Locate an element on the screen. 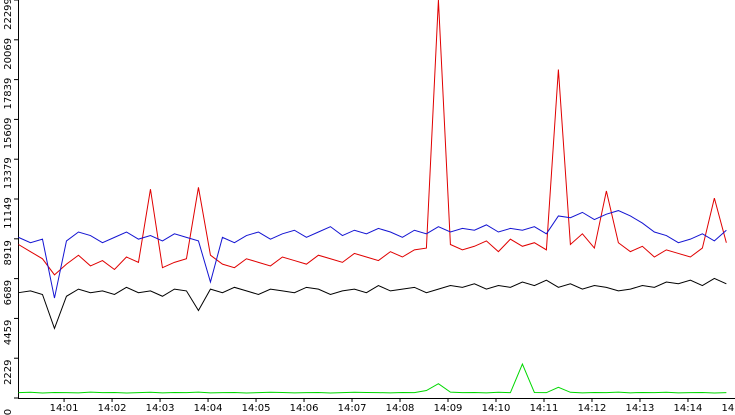 The image size is (735, 415). x-tick-label: 14:07 is located at coordinates (352, 408).